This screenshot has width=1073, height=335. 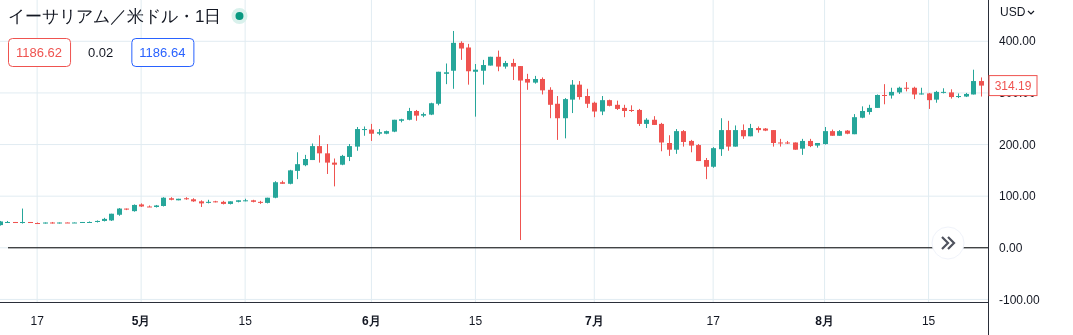 I want to click on y-tick-label: 100.00, so click(x=1018, y=196).